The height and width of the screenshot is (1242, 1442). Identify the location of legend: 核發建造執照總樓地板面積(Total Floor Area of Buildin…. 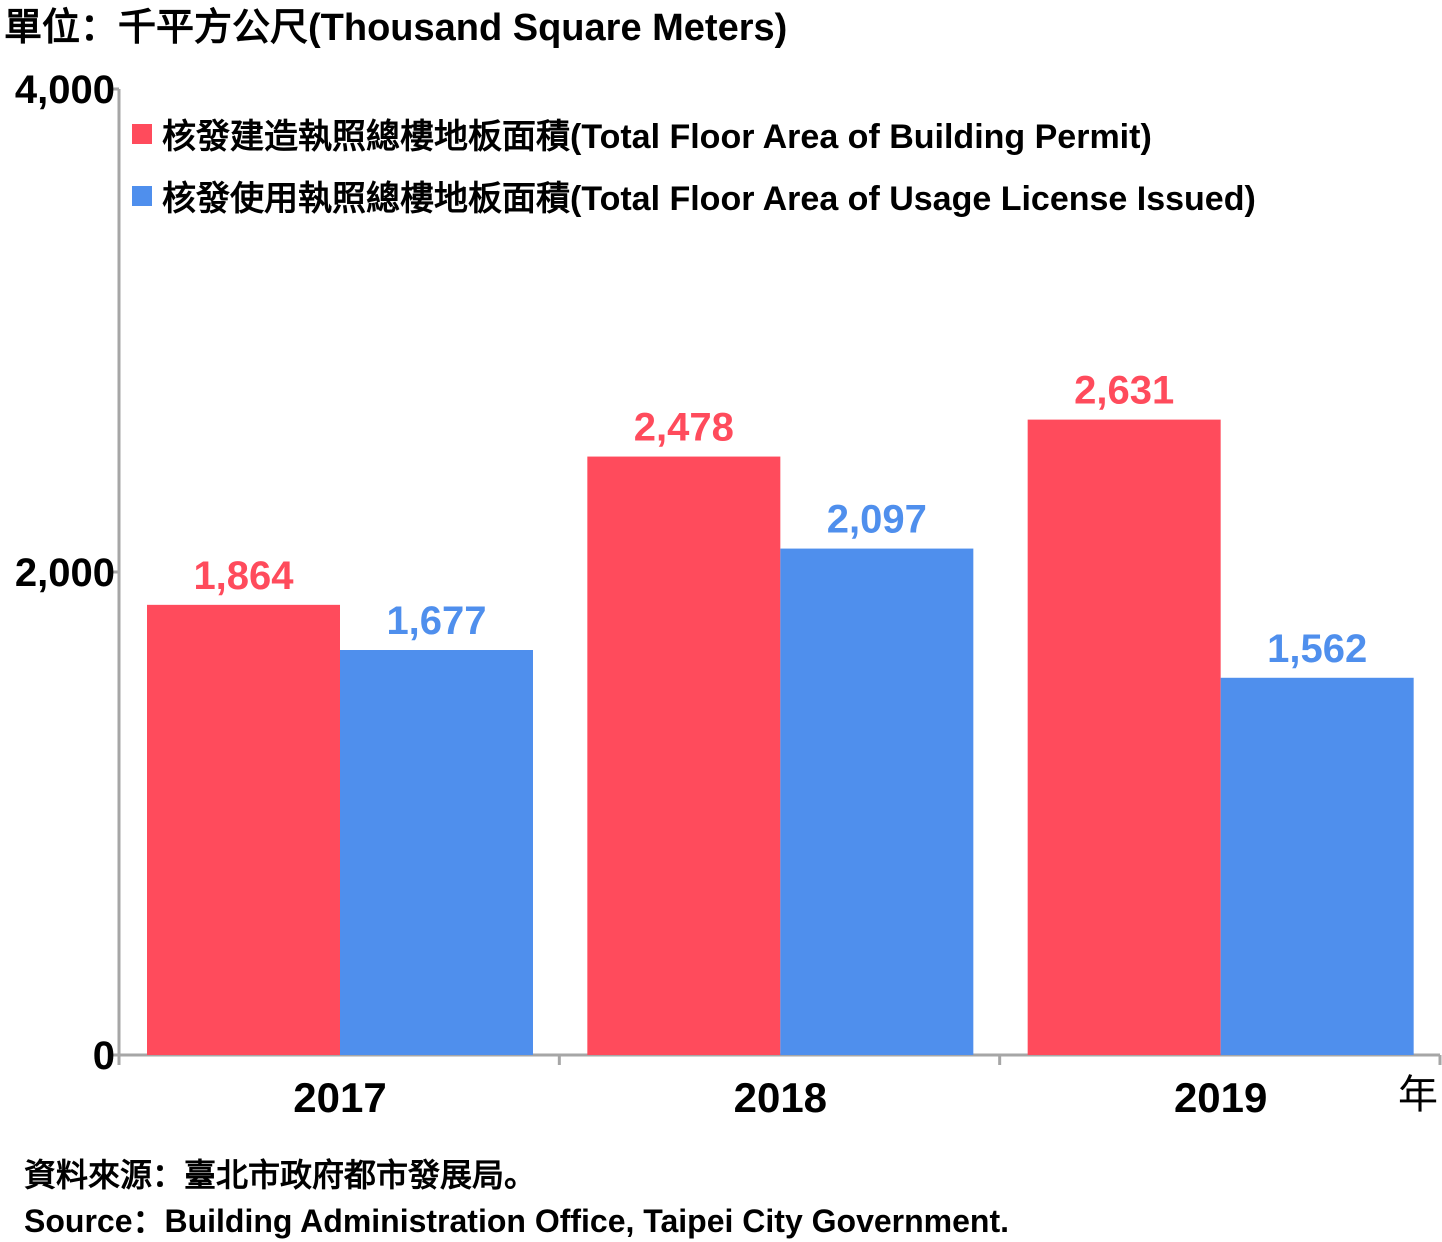
(694, 168).